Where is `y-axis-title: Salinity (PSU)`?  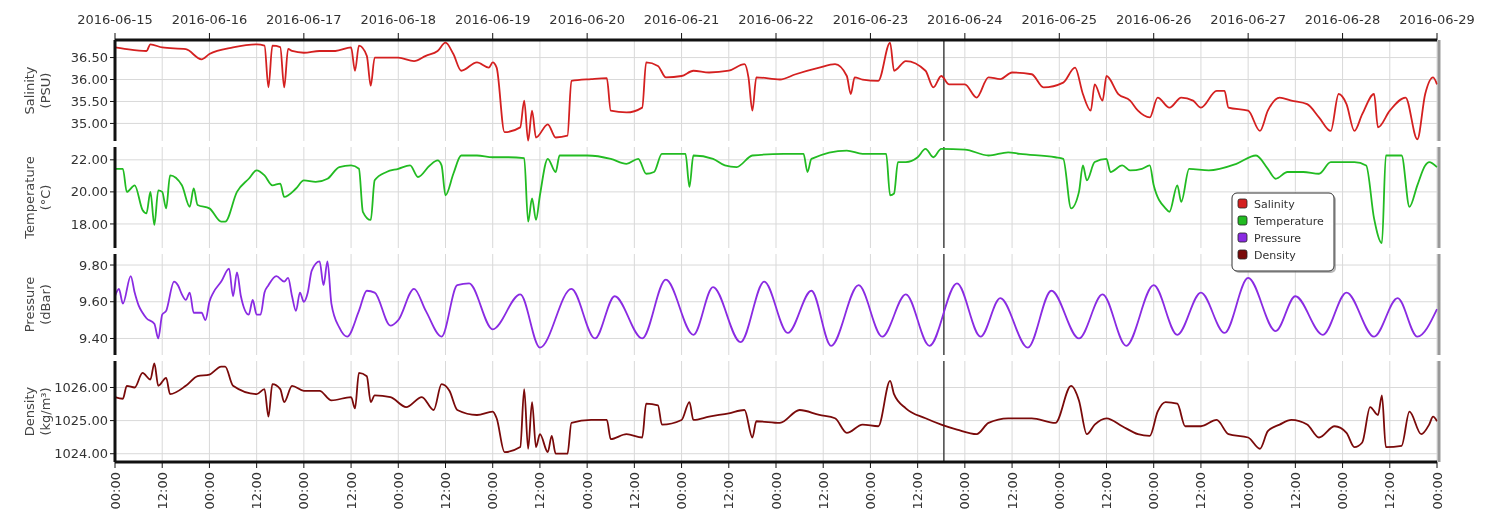 y-axis-title: Salinity (PSU) is located at coordinates (37, 90).